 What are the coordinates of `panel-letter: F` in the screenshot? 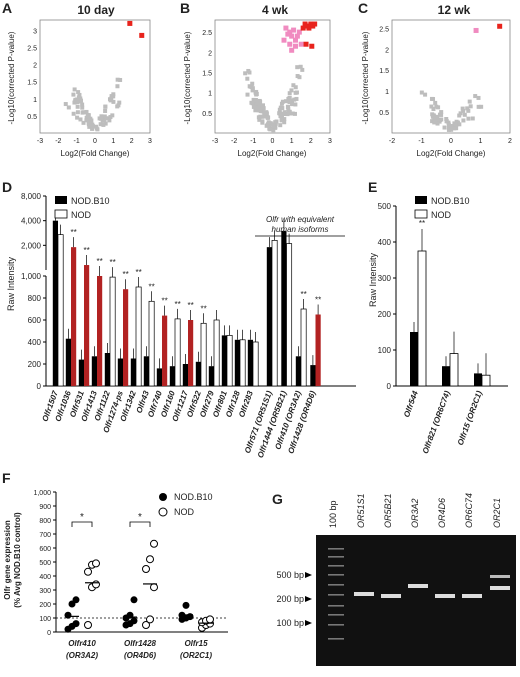 It's located at (6, 478).